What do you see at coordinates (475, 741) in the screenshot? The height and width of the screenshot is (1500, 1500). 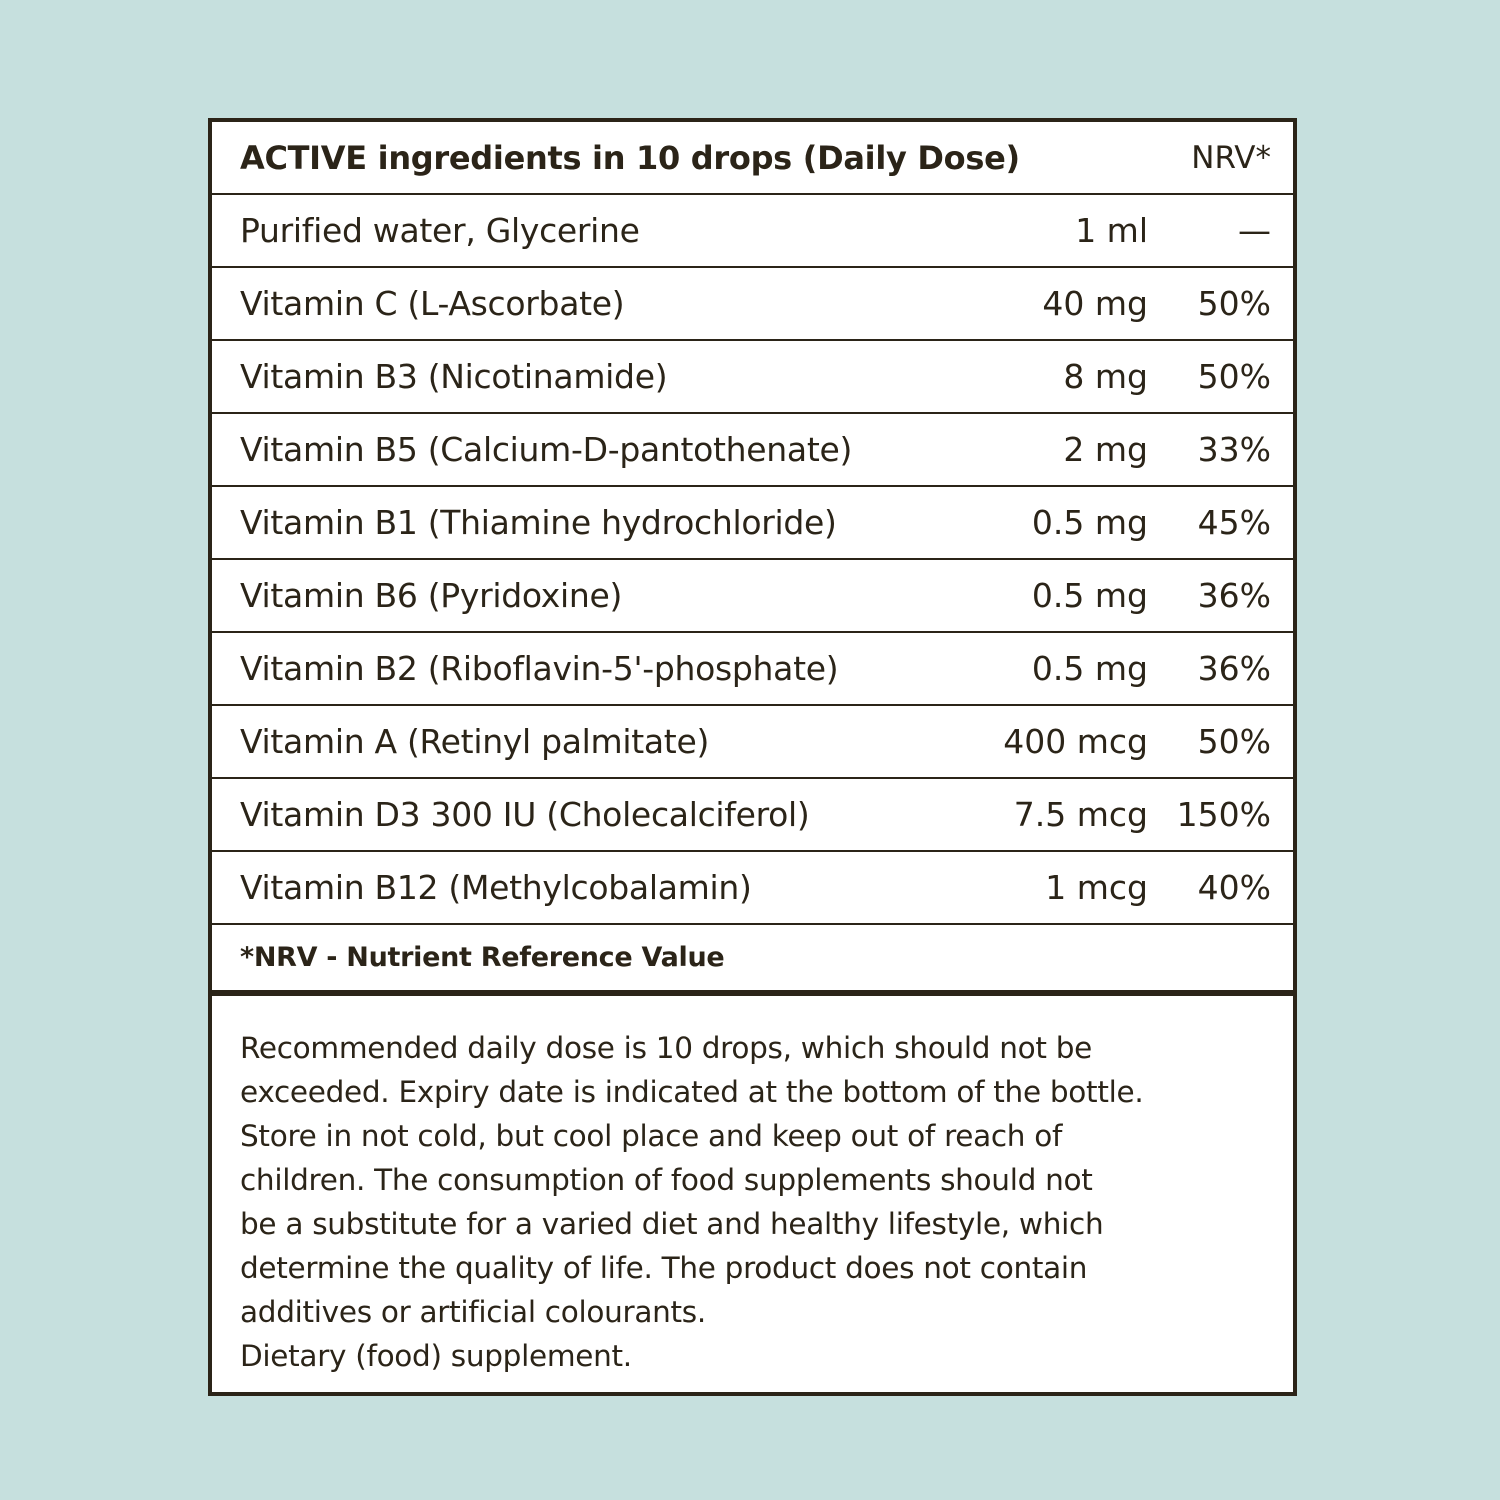 I see `ingredient-name: Vitamin A (Retinyl palmitate)` at bounding box center [475, 741].